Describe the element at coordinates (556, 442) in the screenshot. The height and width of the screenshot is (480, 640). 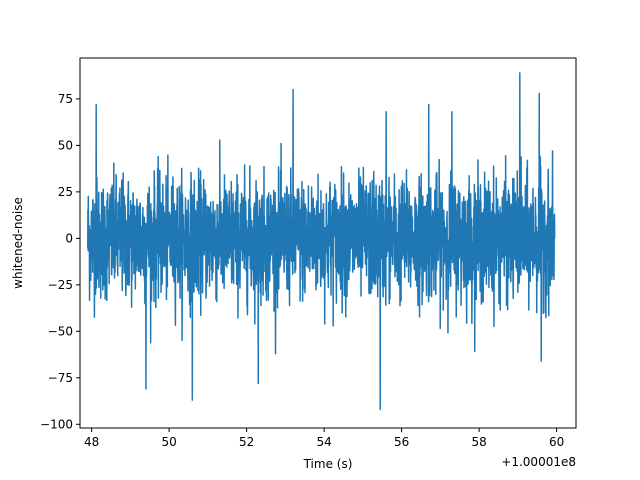
I see `x-tick-label: 60` at that location.